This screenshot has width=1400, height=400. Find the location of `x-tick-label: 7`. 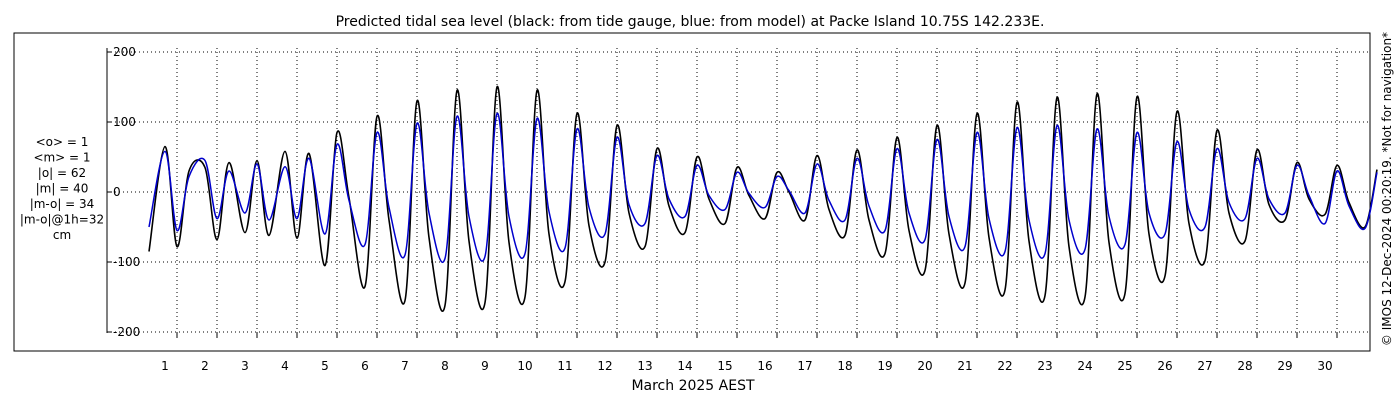

x-tick-label: 7 is located at coordinates (405, 366).